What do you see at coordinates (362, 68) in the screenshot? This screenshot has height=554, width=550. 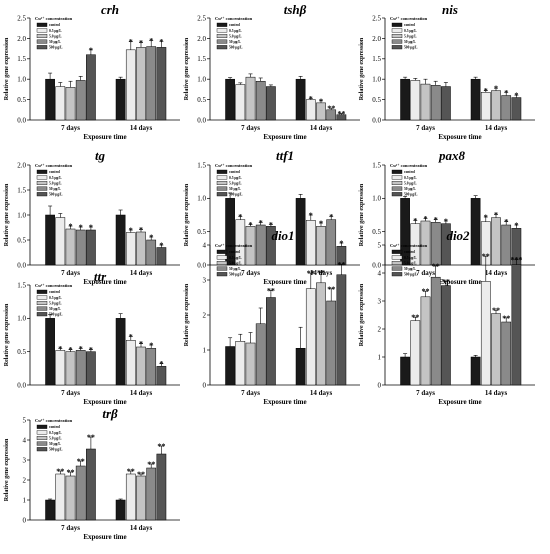 I see `y-axis-label: Relative gene expression` at bounding box center [362, 68].